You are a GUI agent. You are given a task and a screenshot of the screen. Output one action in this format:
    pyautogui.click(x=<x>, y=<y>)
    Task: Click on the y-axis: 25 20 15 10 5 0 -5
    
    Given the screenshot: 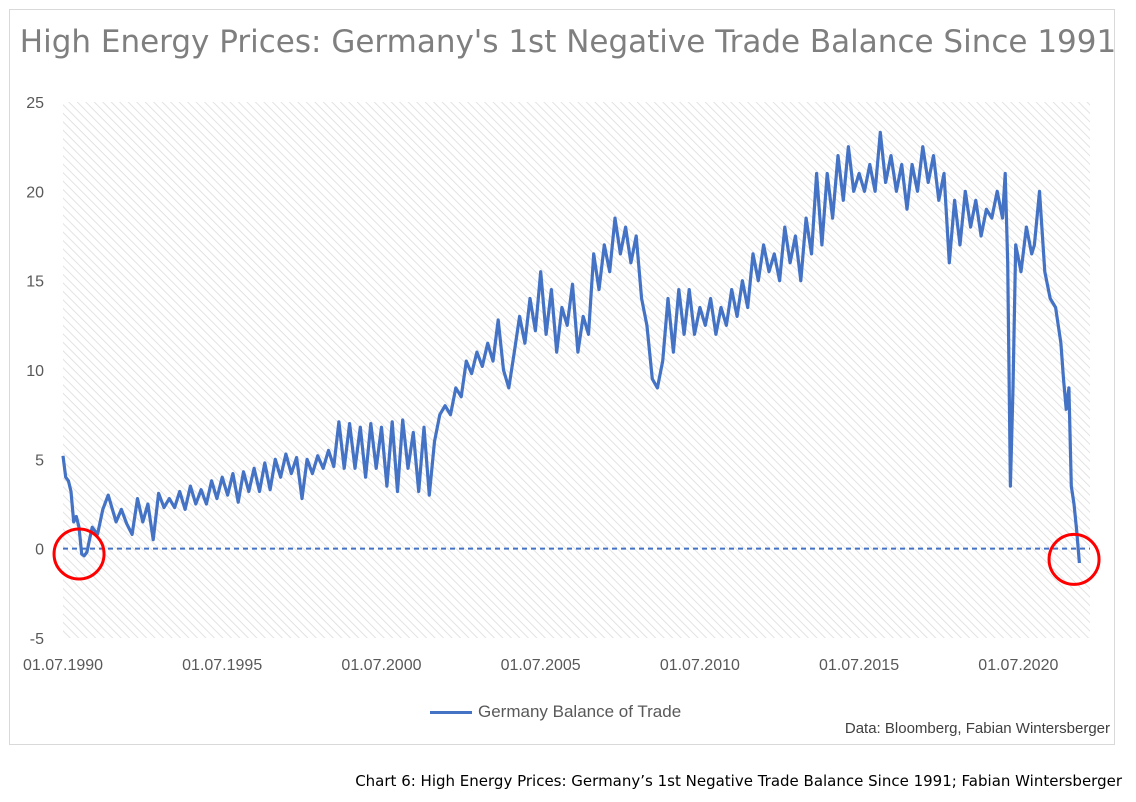 What is the action you would take?
    pyautogui.click(x=35, y=371)
    